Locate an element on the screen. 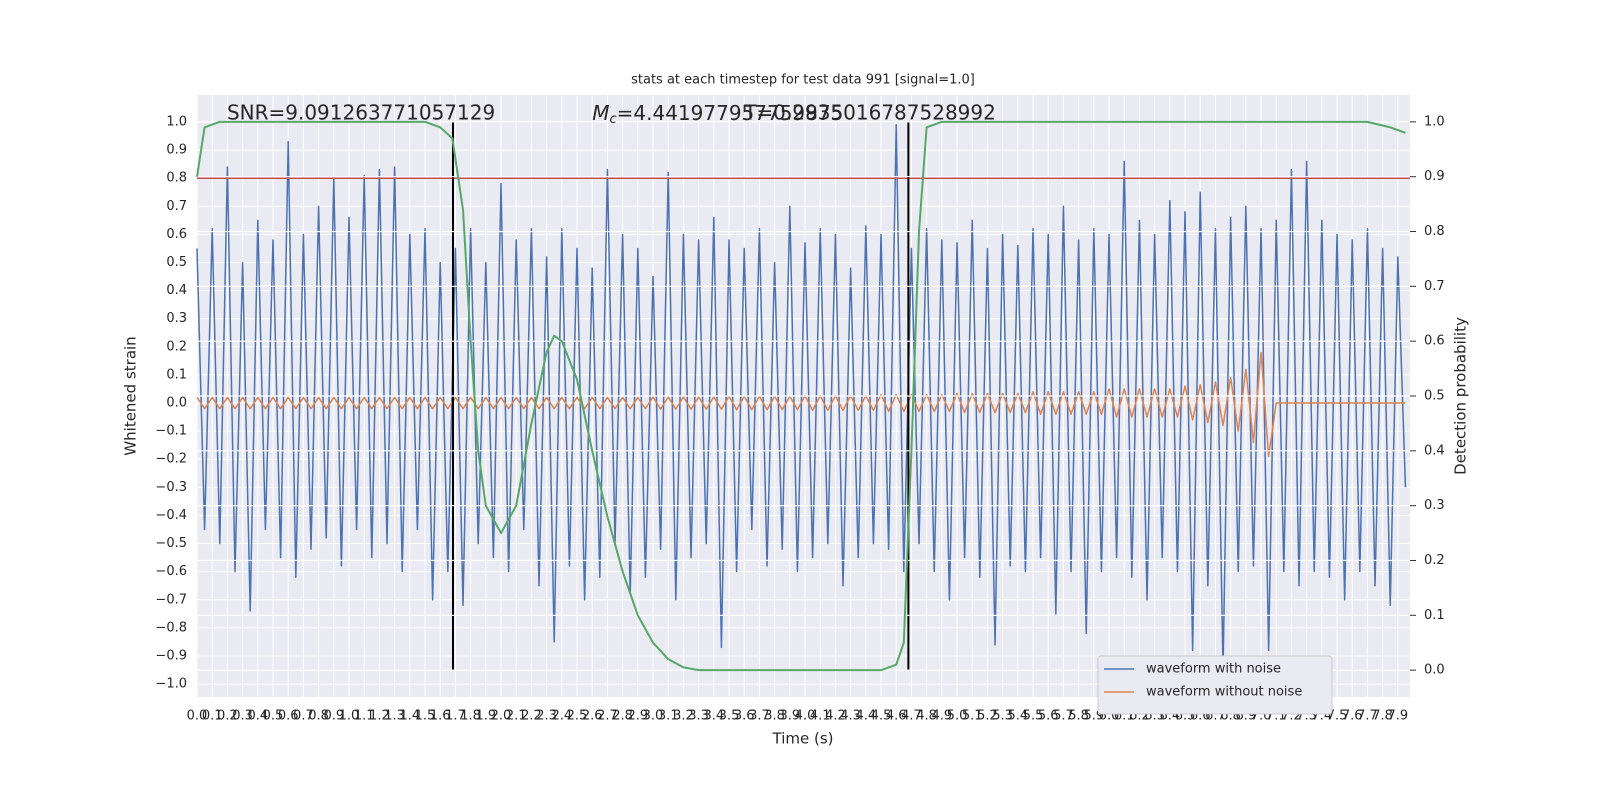 The height and width of the screenshot is (800, 1600). x-tick-label: 2.7 is located at coordinates (607, 716).